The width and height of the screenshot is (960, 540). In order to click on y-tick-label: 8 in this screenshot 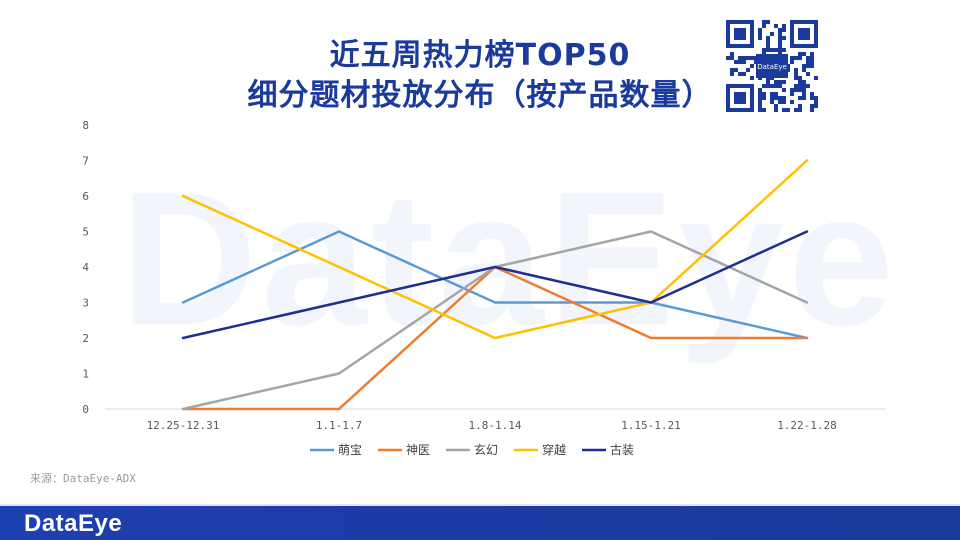, I will do `click(85, 125)`.